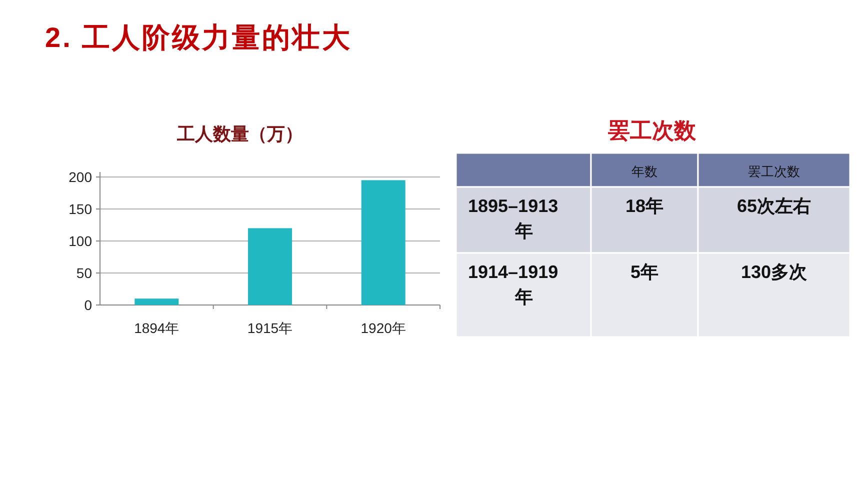  What do you see at coordinates (383, 328) in the screenshot?
I see `x-tick-label: 1920年` at bounding box center [383, 328].